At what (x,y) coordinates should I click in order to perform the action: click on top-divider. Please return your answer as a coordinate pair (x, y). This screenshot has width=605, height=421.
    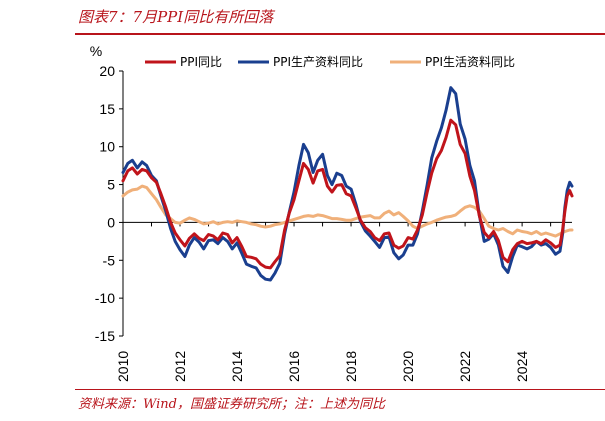
    Looking at the image, I should click on (340, 34).